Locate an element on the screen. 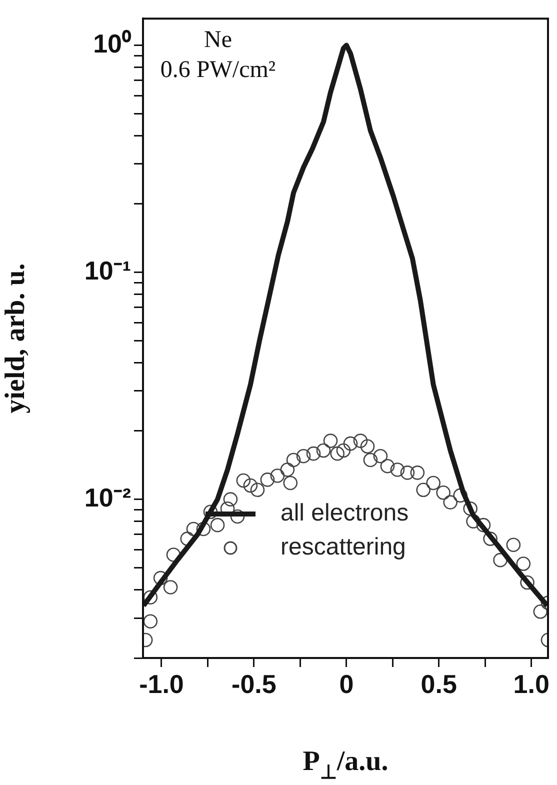 Image resolution: width=557 pixels, height=785 pixels. legend-label: all electrons is located at coordinates (344, 513).